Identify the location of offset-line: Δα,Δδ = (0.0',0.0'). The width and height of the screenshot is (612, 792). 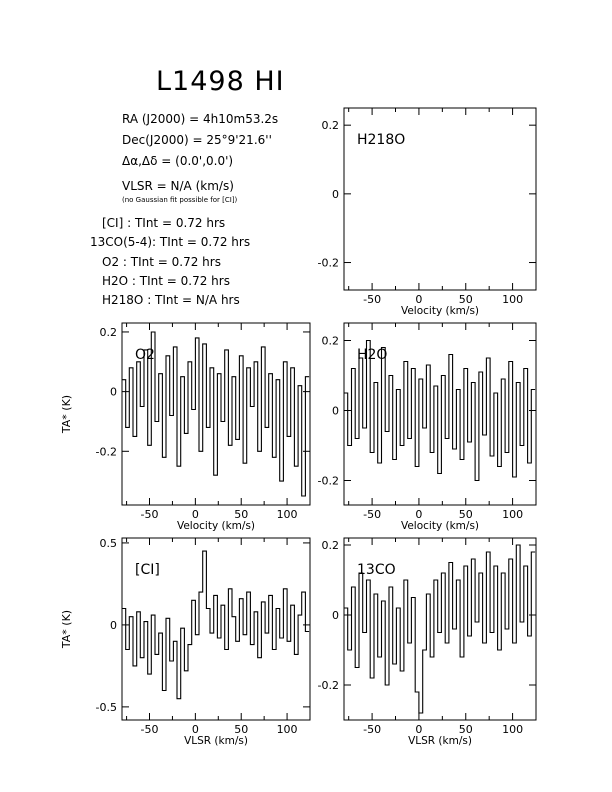
(178, 161).